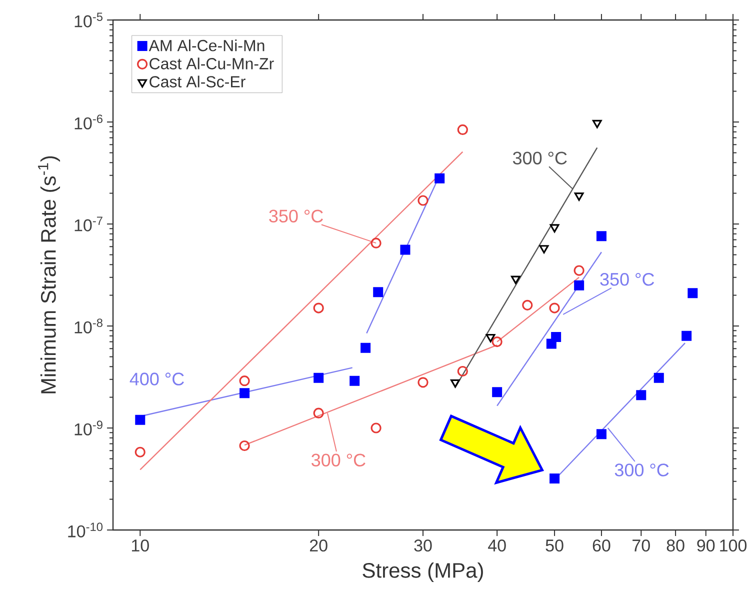  What do you see at coordinates (85, 530) in the screenshot?
I see `y-tick-label: 10$^{-10}$` at bounding box center [85, 530].